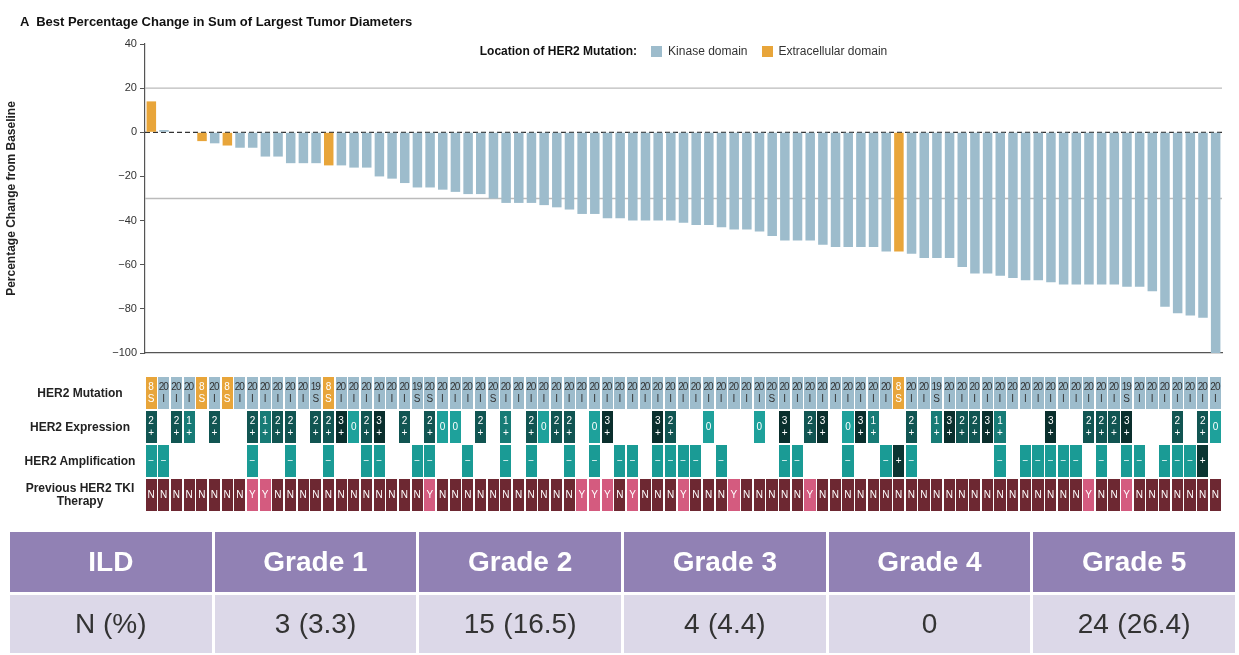 The height and width of the screenshot is (655, 1239). Describe the element at coordinates (929, 623) in the screenshot. I see `text: 0` at that location.